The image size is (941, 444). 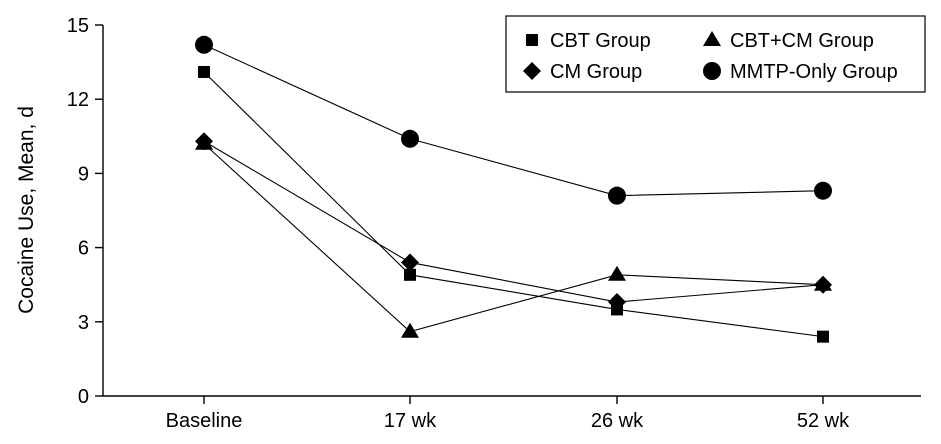 I want to click on y-tick-label-12: 12, so click(x=78, y=100).